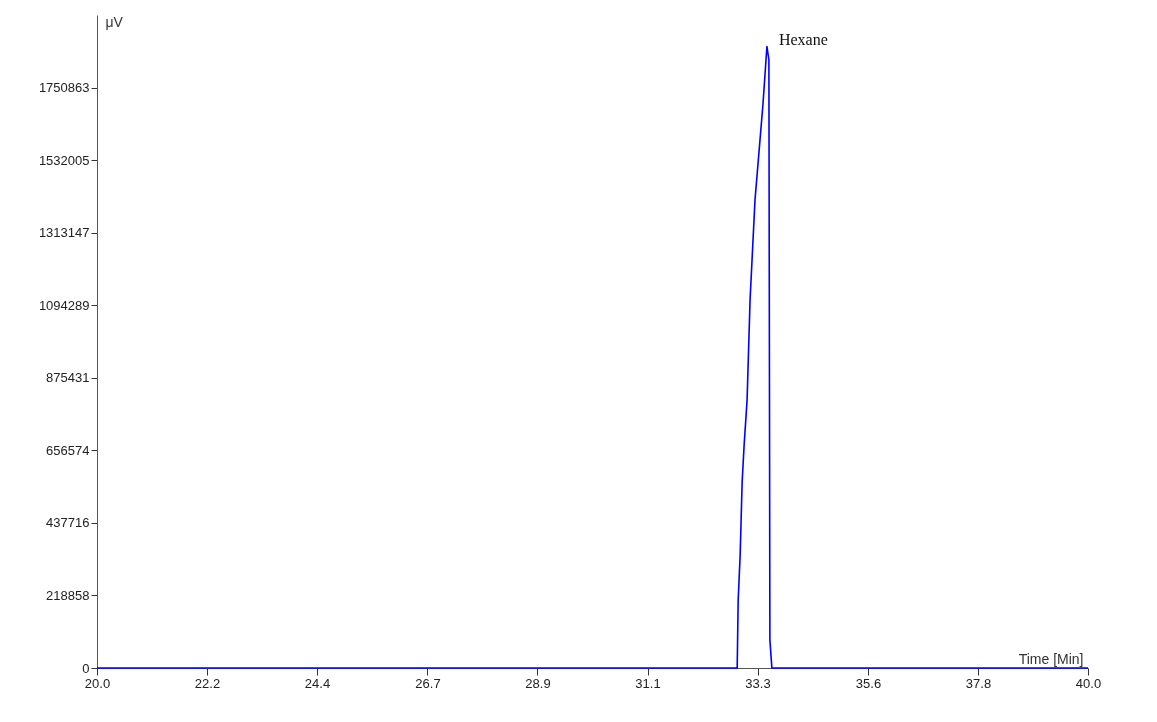 This screenshot has width=1157, height=722. Describe the element at coordinates (68, 523) in the screenshot. I see `y-tick-label: 437716` at that location.